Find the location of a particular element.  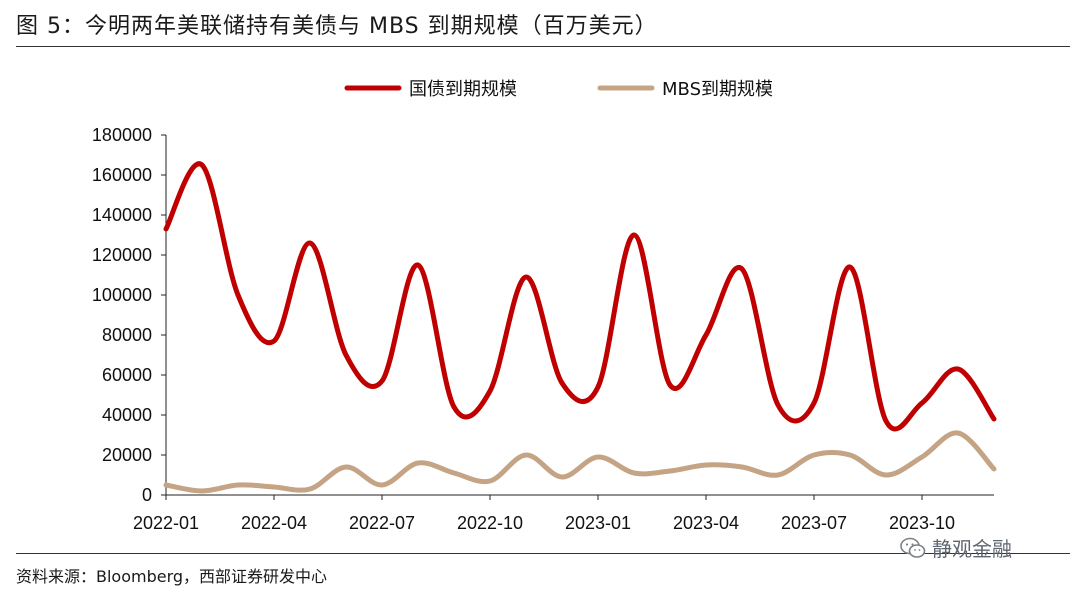

wechat-icon is located at coordinates (913, 547).